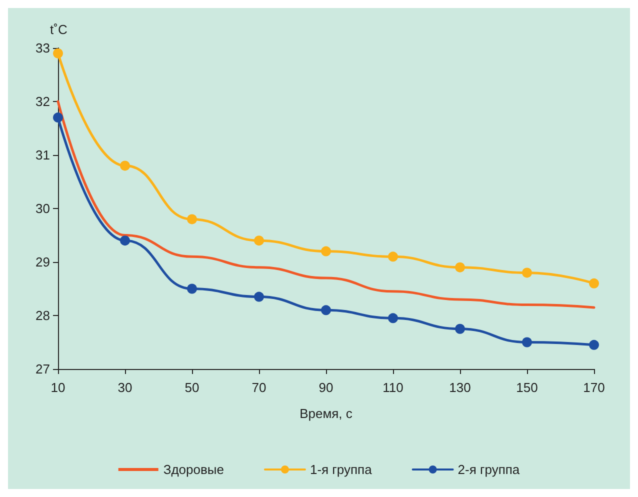  I want to click on y-tick-label: 29, so click(43, 262).